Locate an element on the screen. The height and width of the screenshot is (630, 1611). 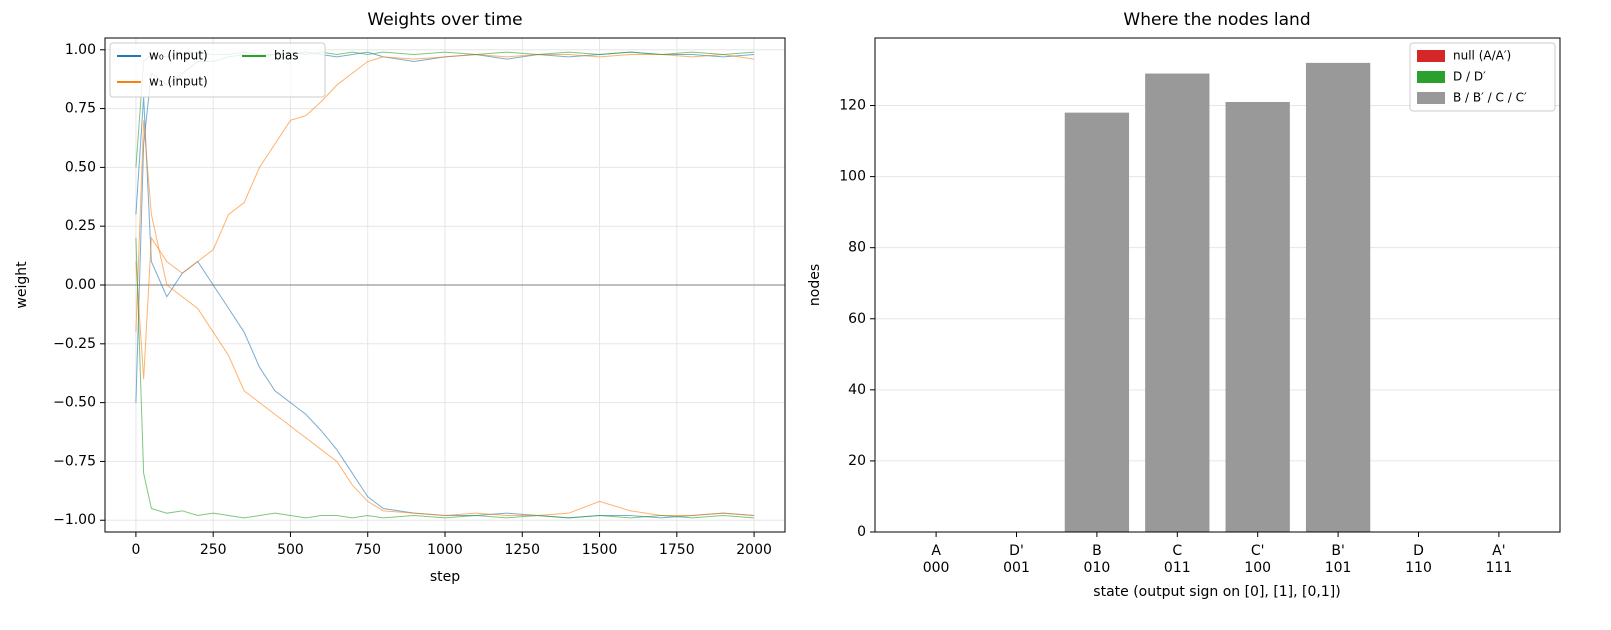
legend-label: null (A/A′) is located at coordinates (1482, 56).